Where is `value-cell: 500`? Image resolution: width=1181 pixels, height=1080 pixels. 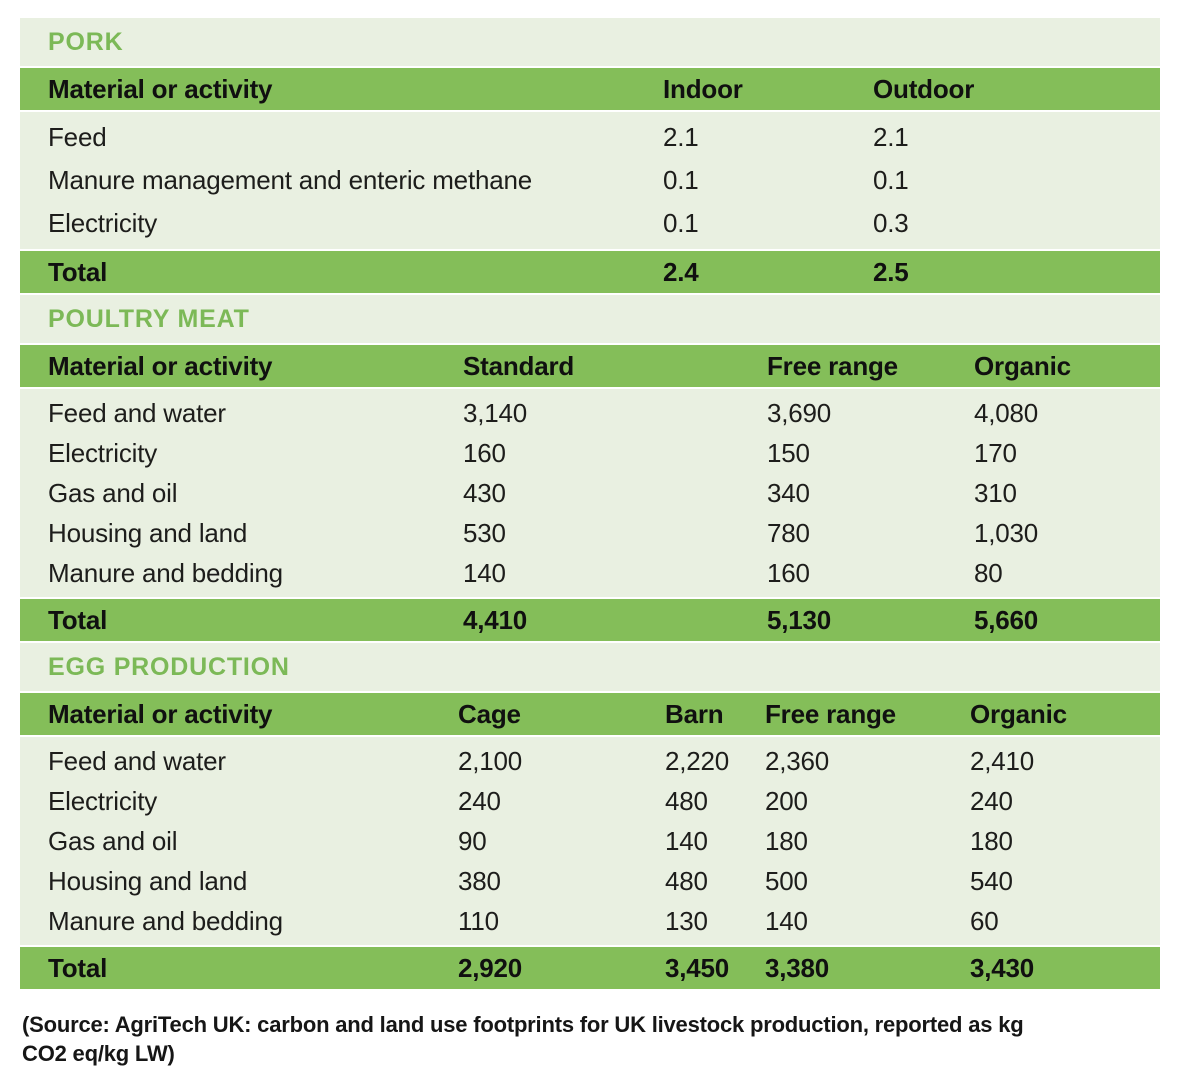
value-cell: 500 is located at coordinates (786, 880).